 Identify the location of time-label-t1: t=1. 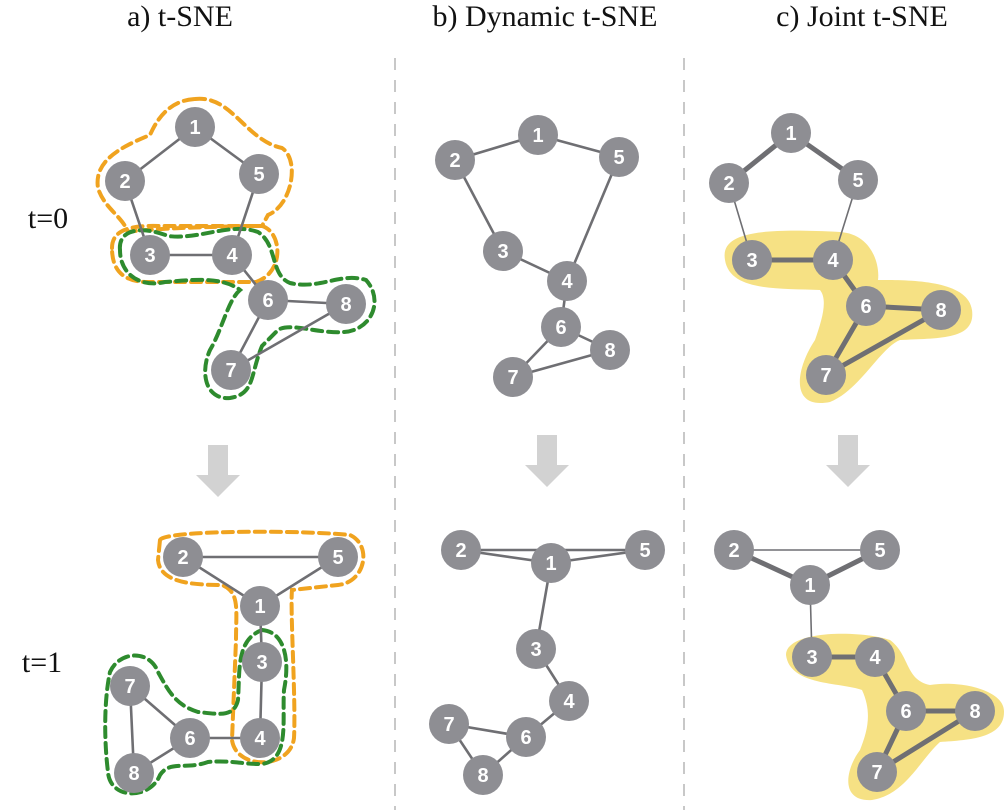
(42, 662).